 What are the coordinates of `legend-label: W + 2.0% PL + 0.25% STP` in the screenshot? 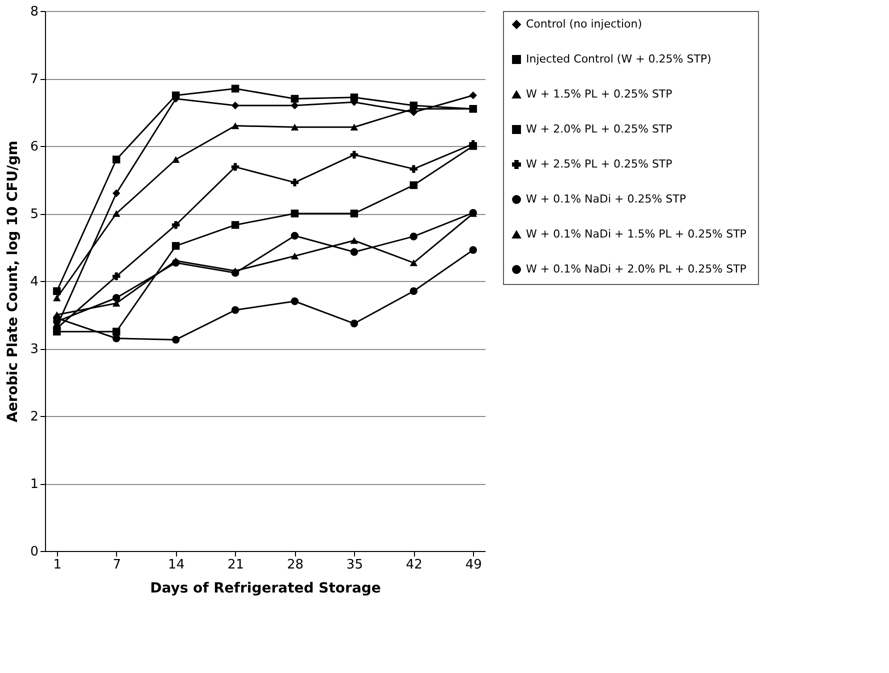 It's located at (599, 129).